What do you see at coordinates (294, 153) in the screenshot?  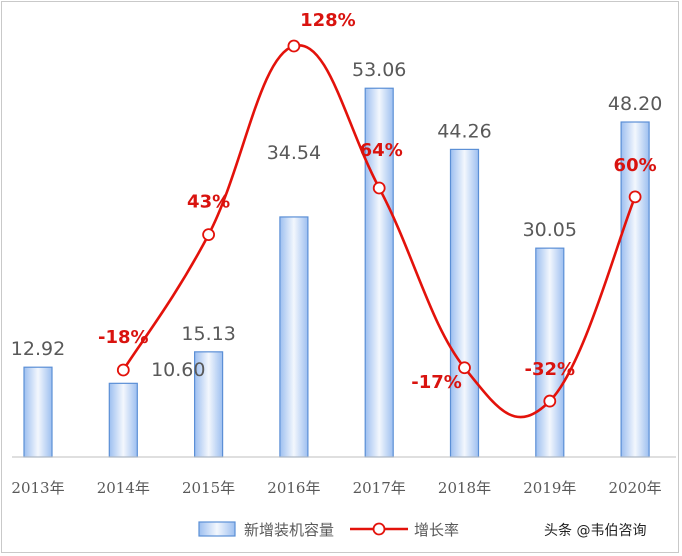 I see `bar-value-label-3: 34.54` at bounding box center [294, 153].